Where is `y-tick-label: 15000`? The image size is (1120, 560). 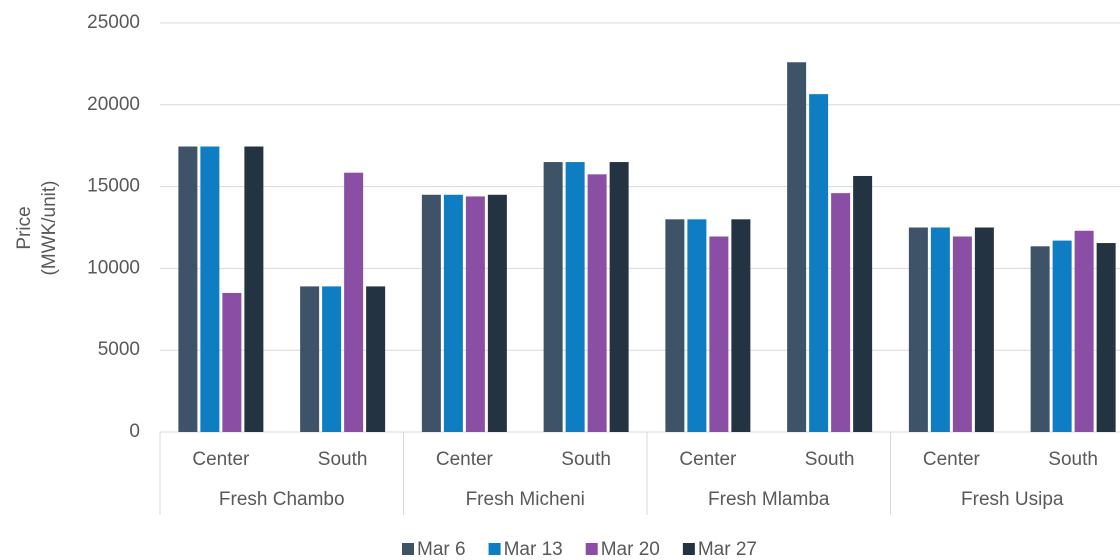 y-tick-label: 15000 is located at coordinates (113, 186).